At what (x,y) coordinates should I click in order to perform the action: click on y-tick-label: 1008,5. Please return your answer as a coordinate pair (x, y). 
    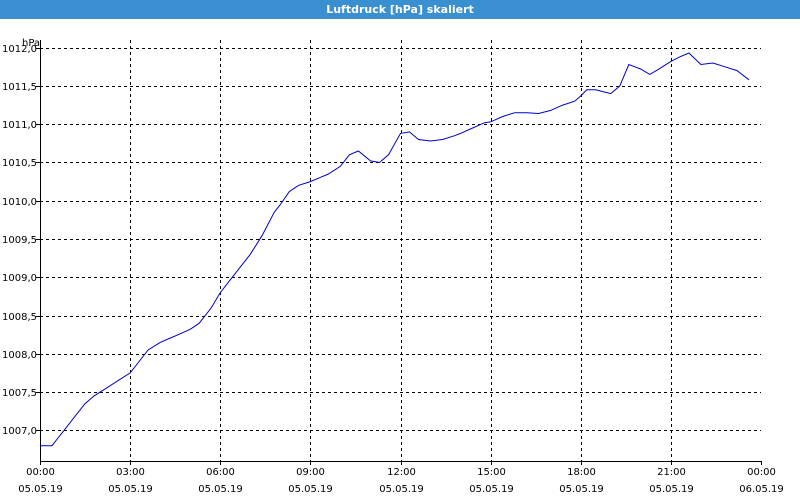
    Looking at the image, I should click on (19, 317).